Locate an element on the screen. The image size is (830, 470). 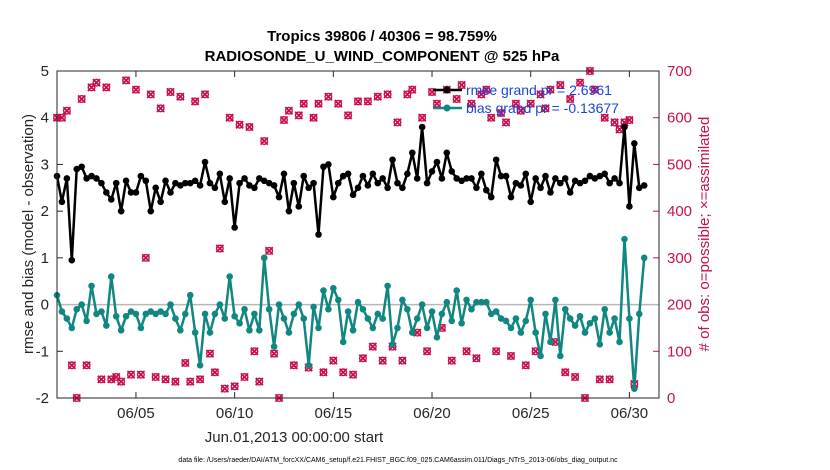
x-tick-label: 06/05 is located at coordinates (136, 413).